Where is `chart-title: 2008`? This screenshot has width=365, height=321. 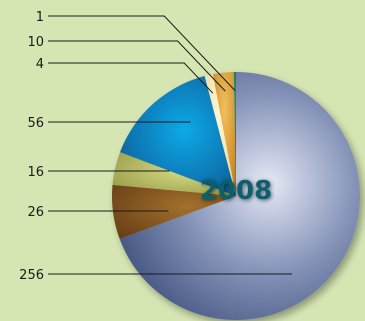
chart-title: 2008 is located at coordinates (236, 191).